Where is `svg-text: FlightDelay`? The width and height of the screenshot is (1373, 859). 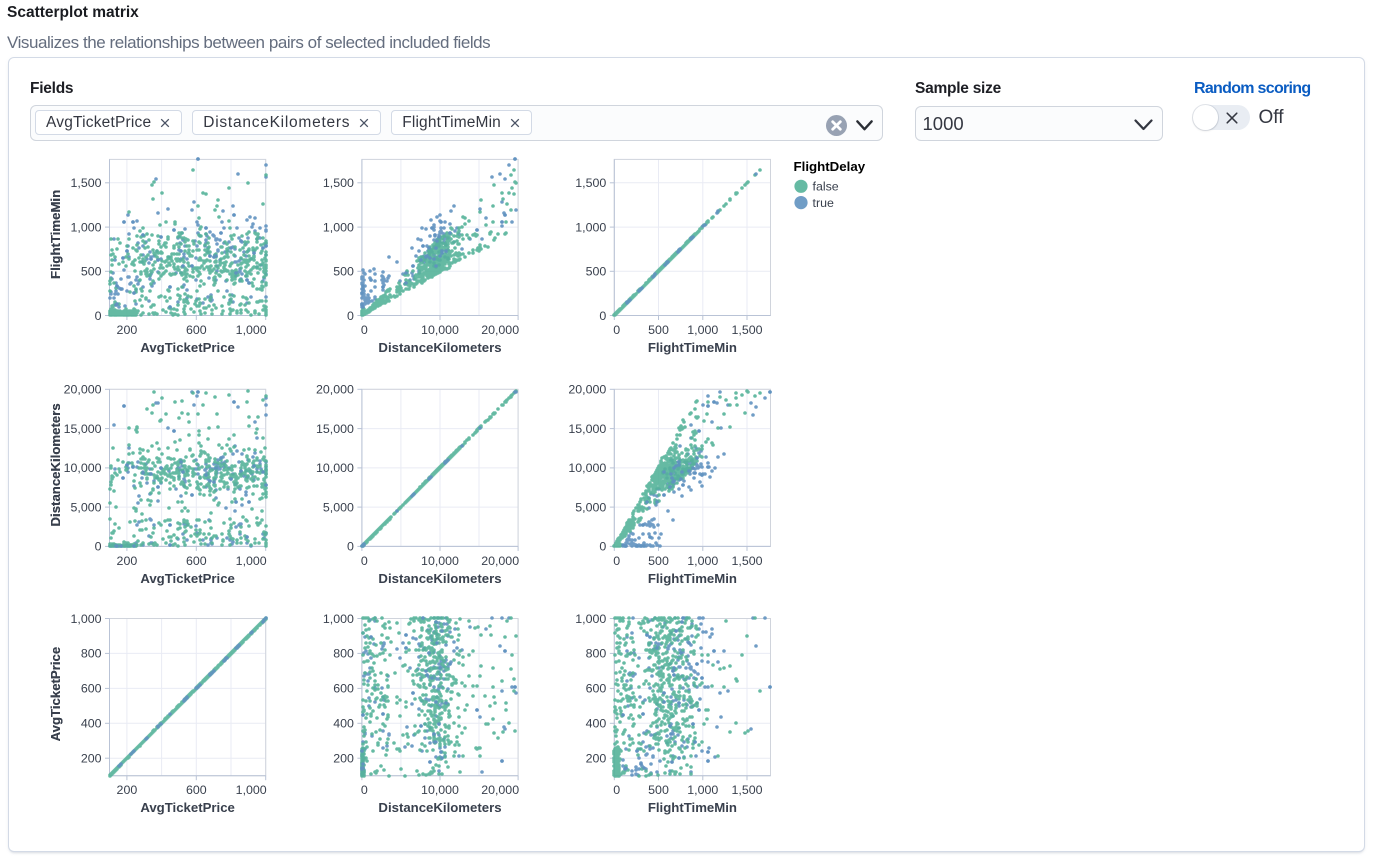
svg-text: FlightDelay is located at coordinates (830, 166).